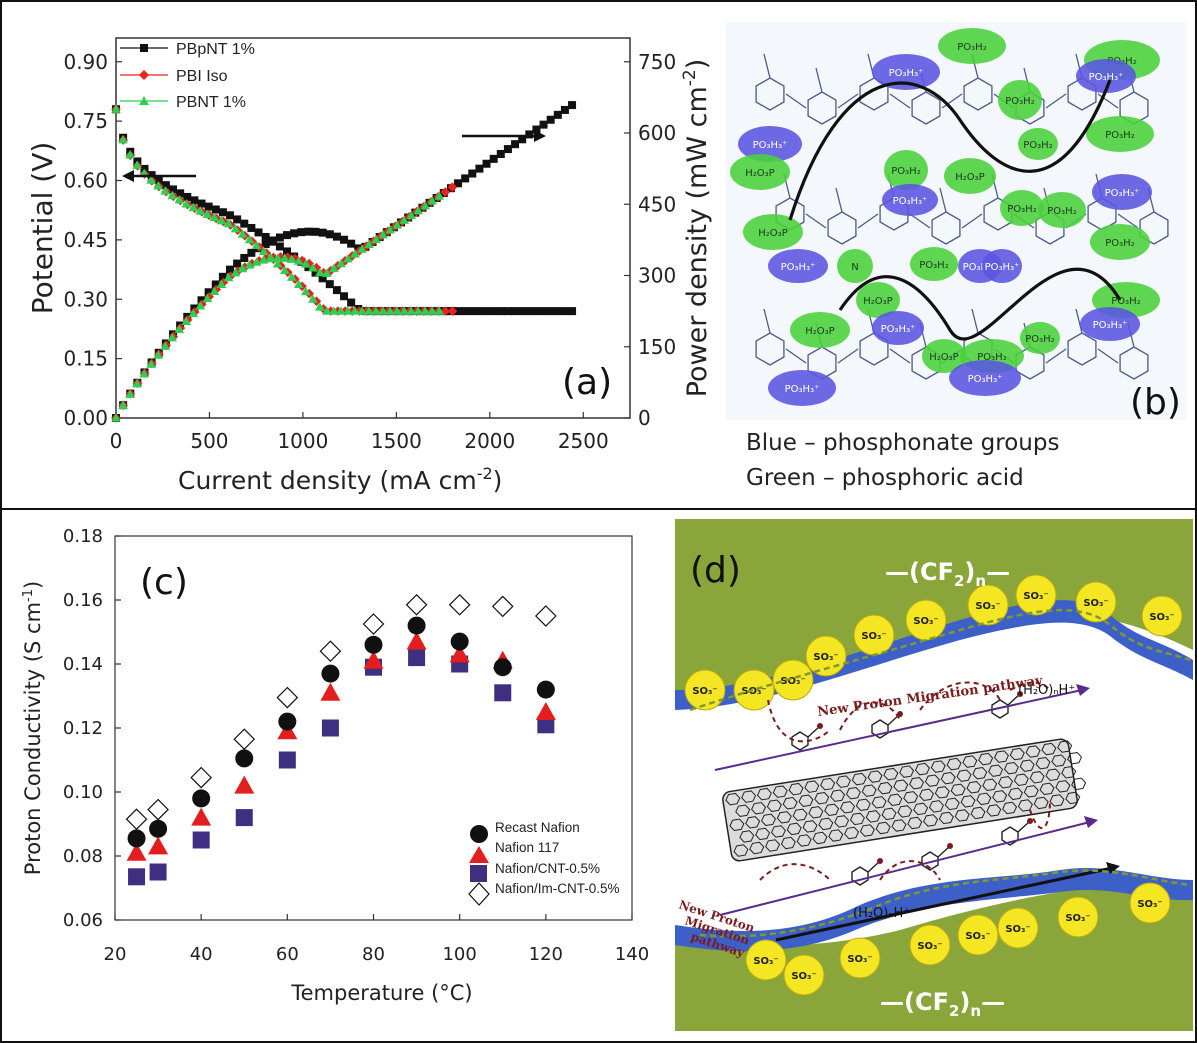  Describe the element at coordinates (381, 993) in the screenshot. I see `panel-c-x-axis-title: Temperature (°C)` at that location.